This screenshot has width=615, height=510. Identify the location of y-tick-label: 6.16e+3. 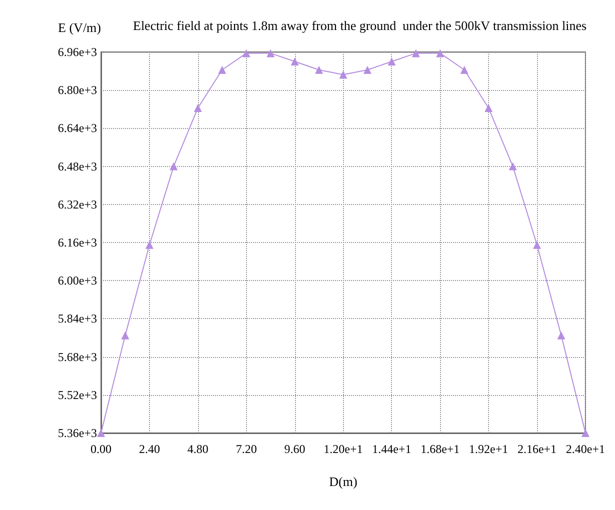
(77, 243).